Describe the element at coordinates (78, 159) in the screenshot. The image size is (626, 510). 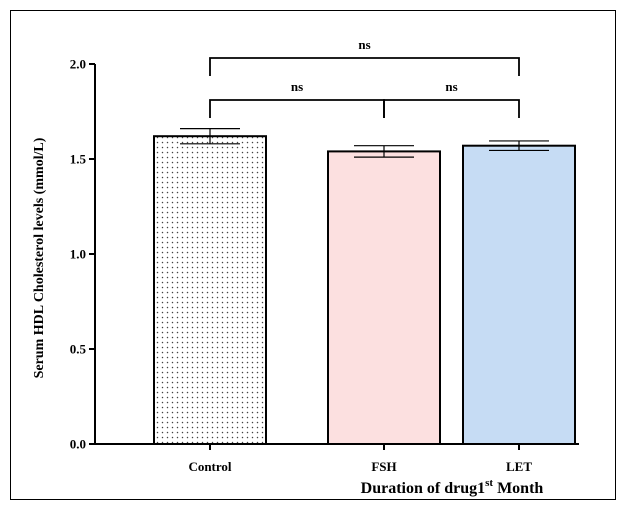
I see `y-tick-label: 1.5` at that location.